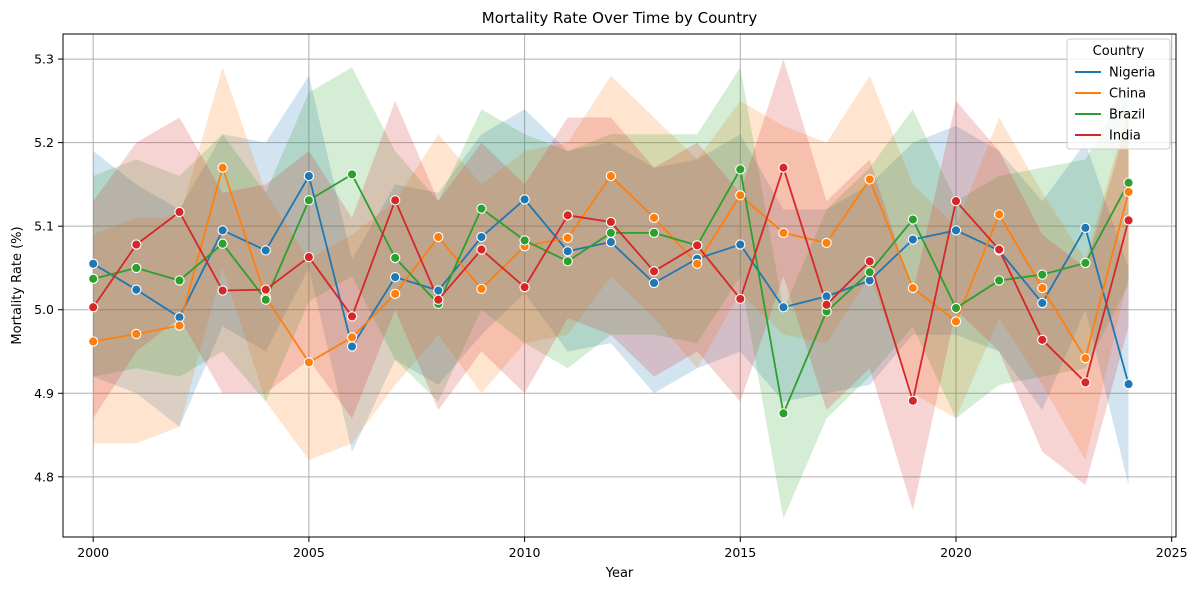 Image resolution: width=1188 pixels, height=590 pixels. I want to click on x-tick-label: 2005, so click(309, 552).